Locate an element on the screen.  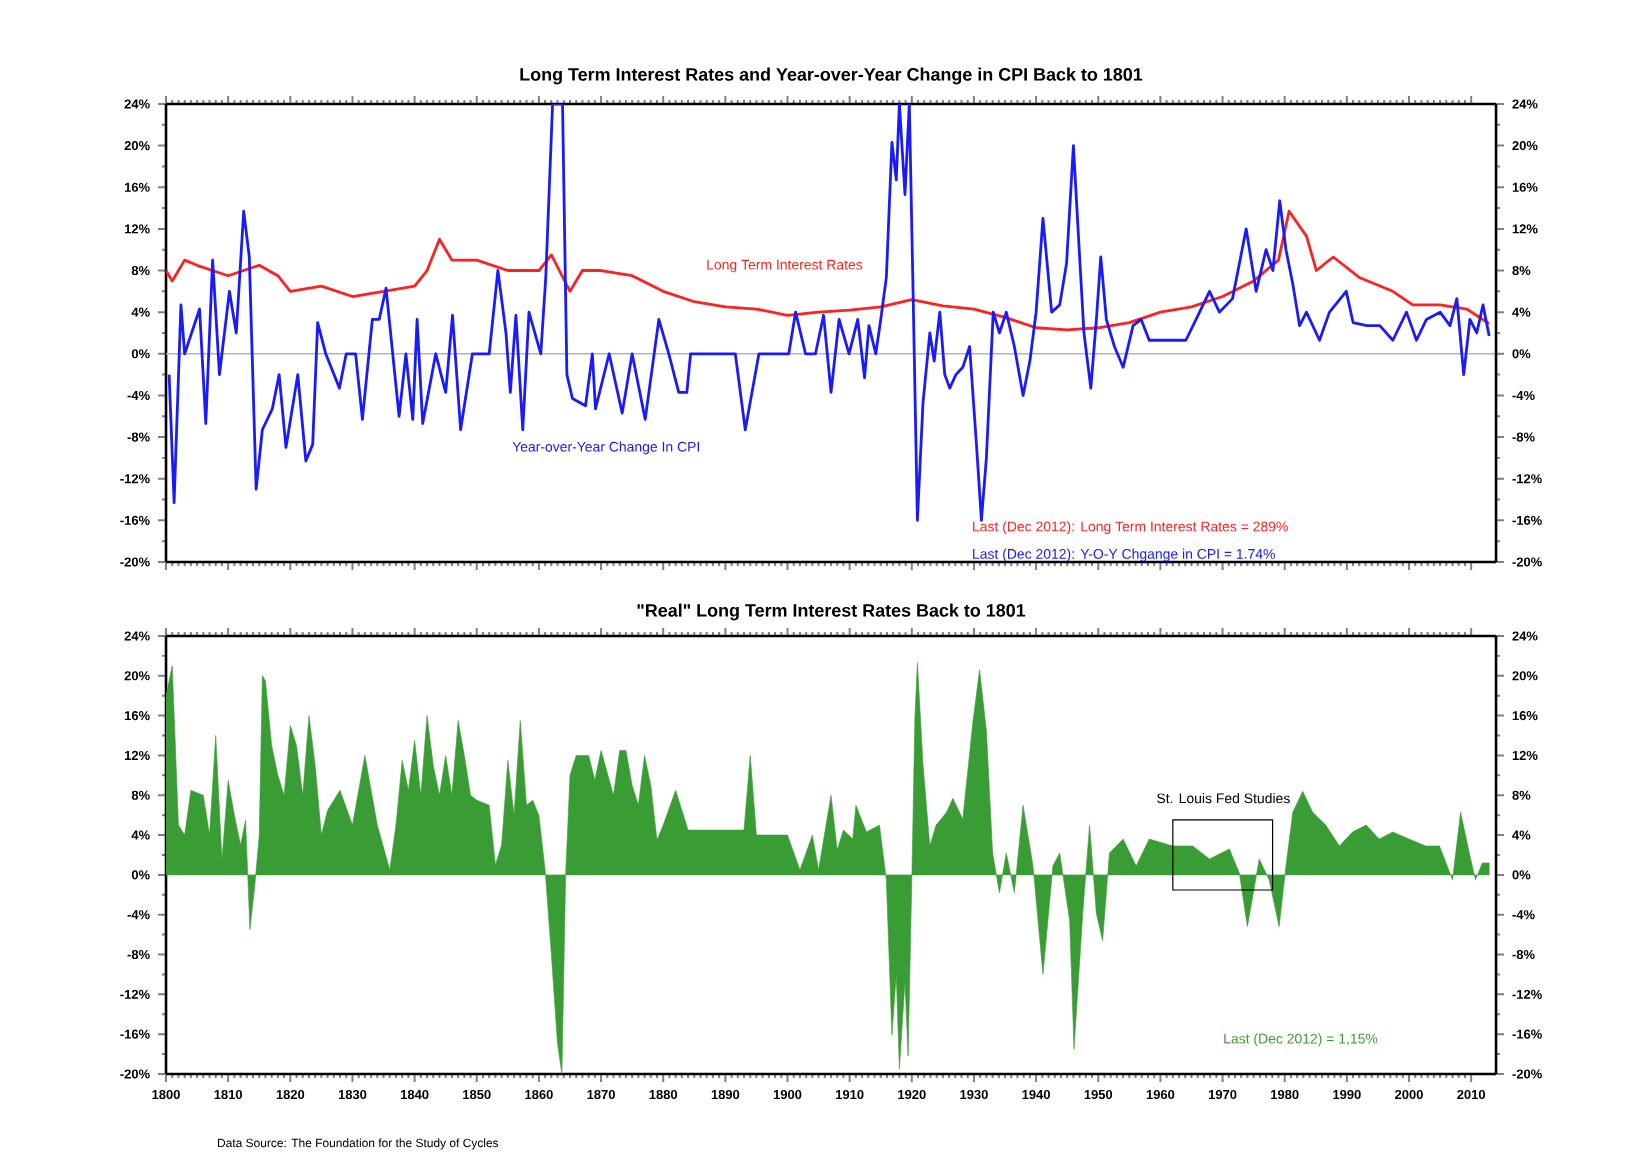
chart-title: "Real" Long Term Interest Rates Back to 1801 is located at coordinates (831, 612).